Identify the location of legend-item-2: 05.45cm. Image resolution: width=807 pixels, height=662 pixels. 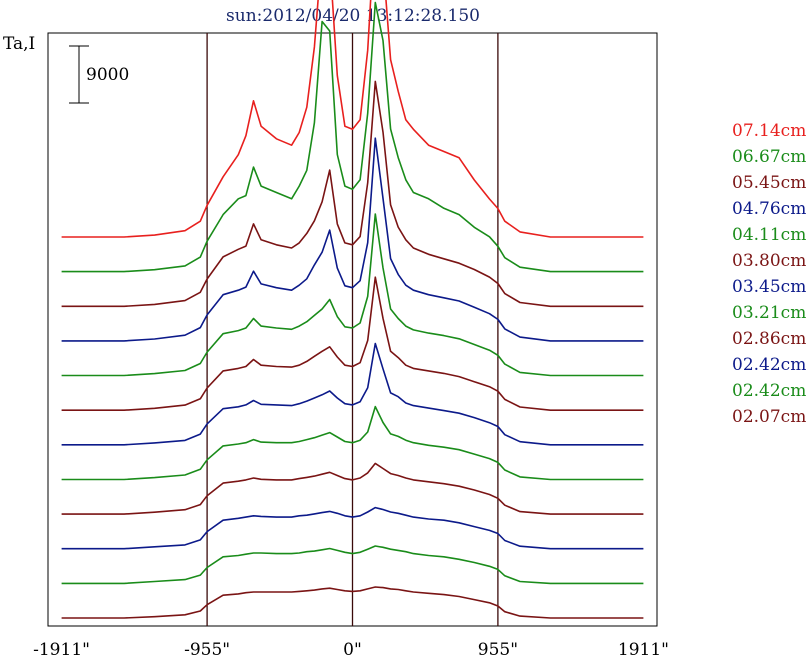
(769, 183).